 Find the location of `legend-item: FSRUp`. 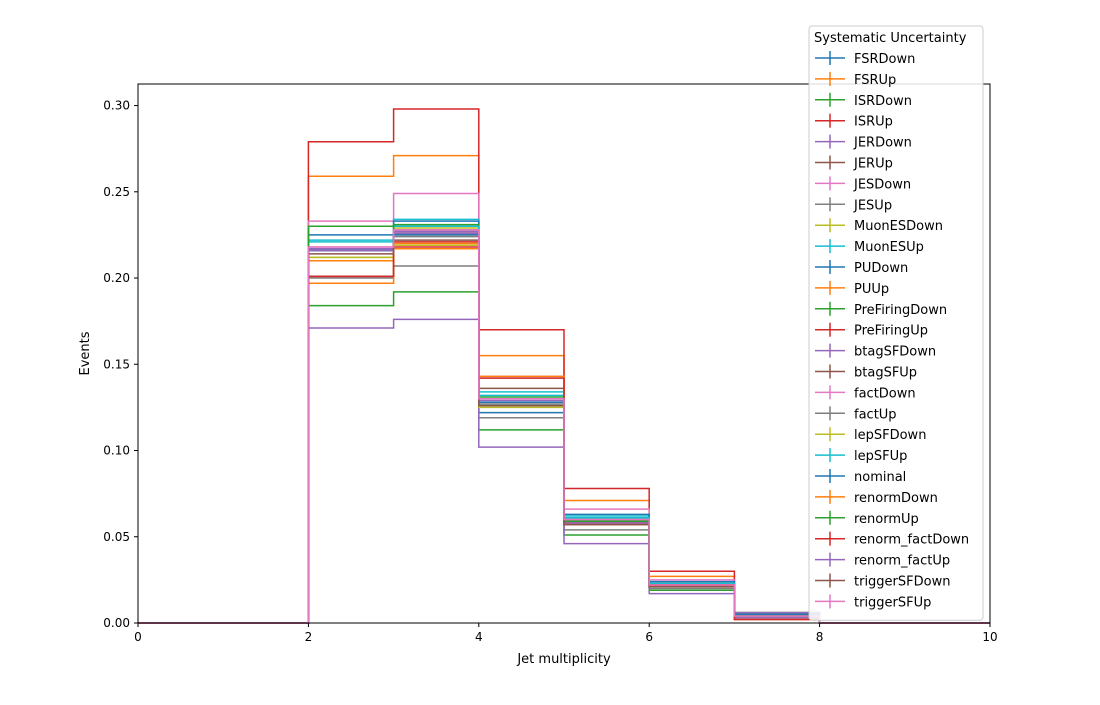

legend-item: FSRUp is located at coordinates (855, 79).